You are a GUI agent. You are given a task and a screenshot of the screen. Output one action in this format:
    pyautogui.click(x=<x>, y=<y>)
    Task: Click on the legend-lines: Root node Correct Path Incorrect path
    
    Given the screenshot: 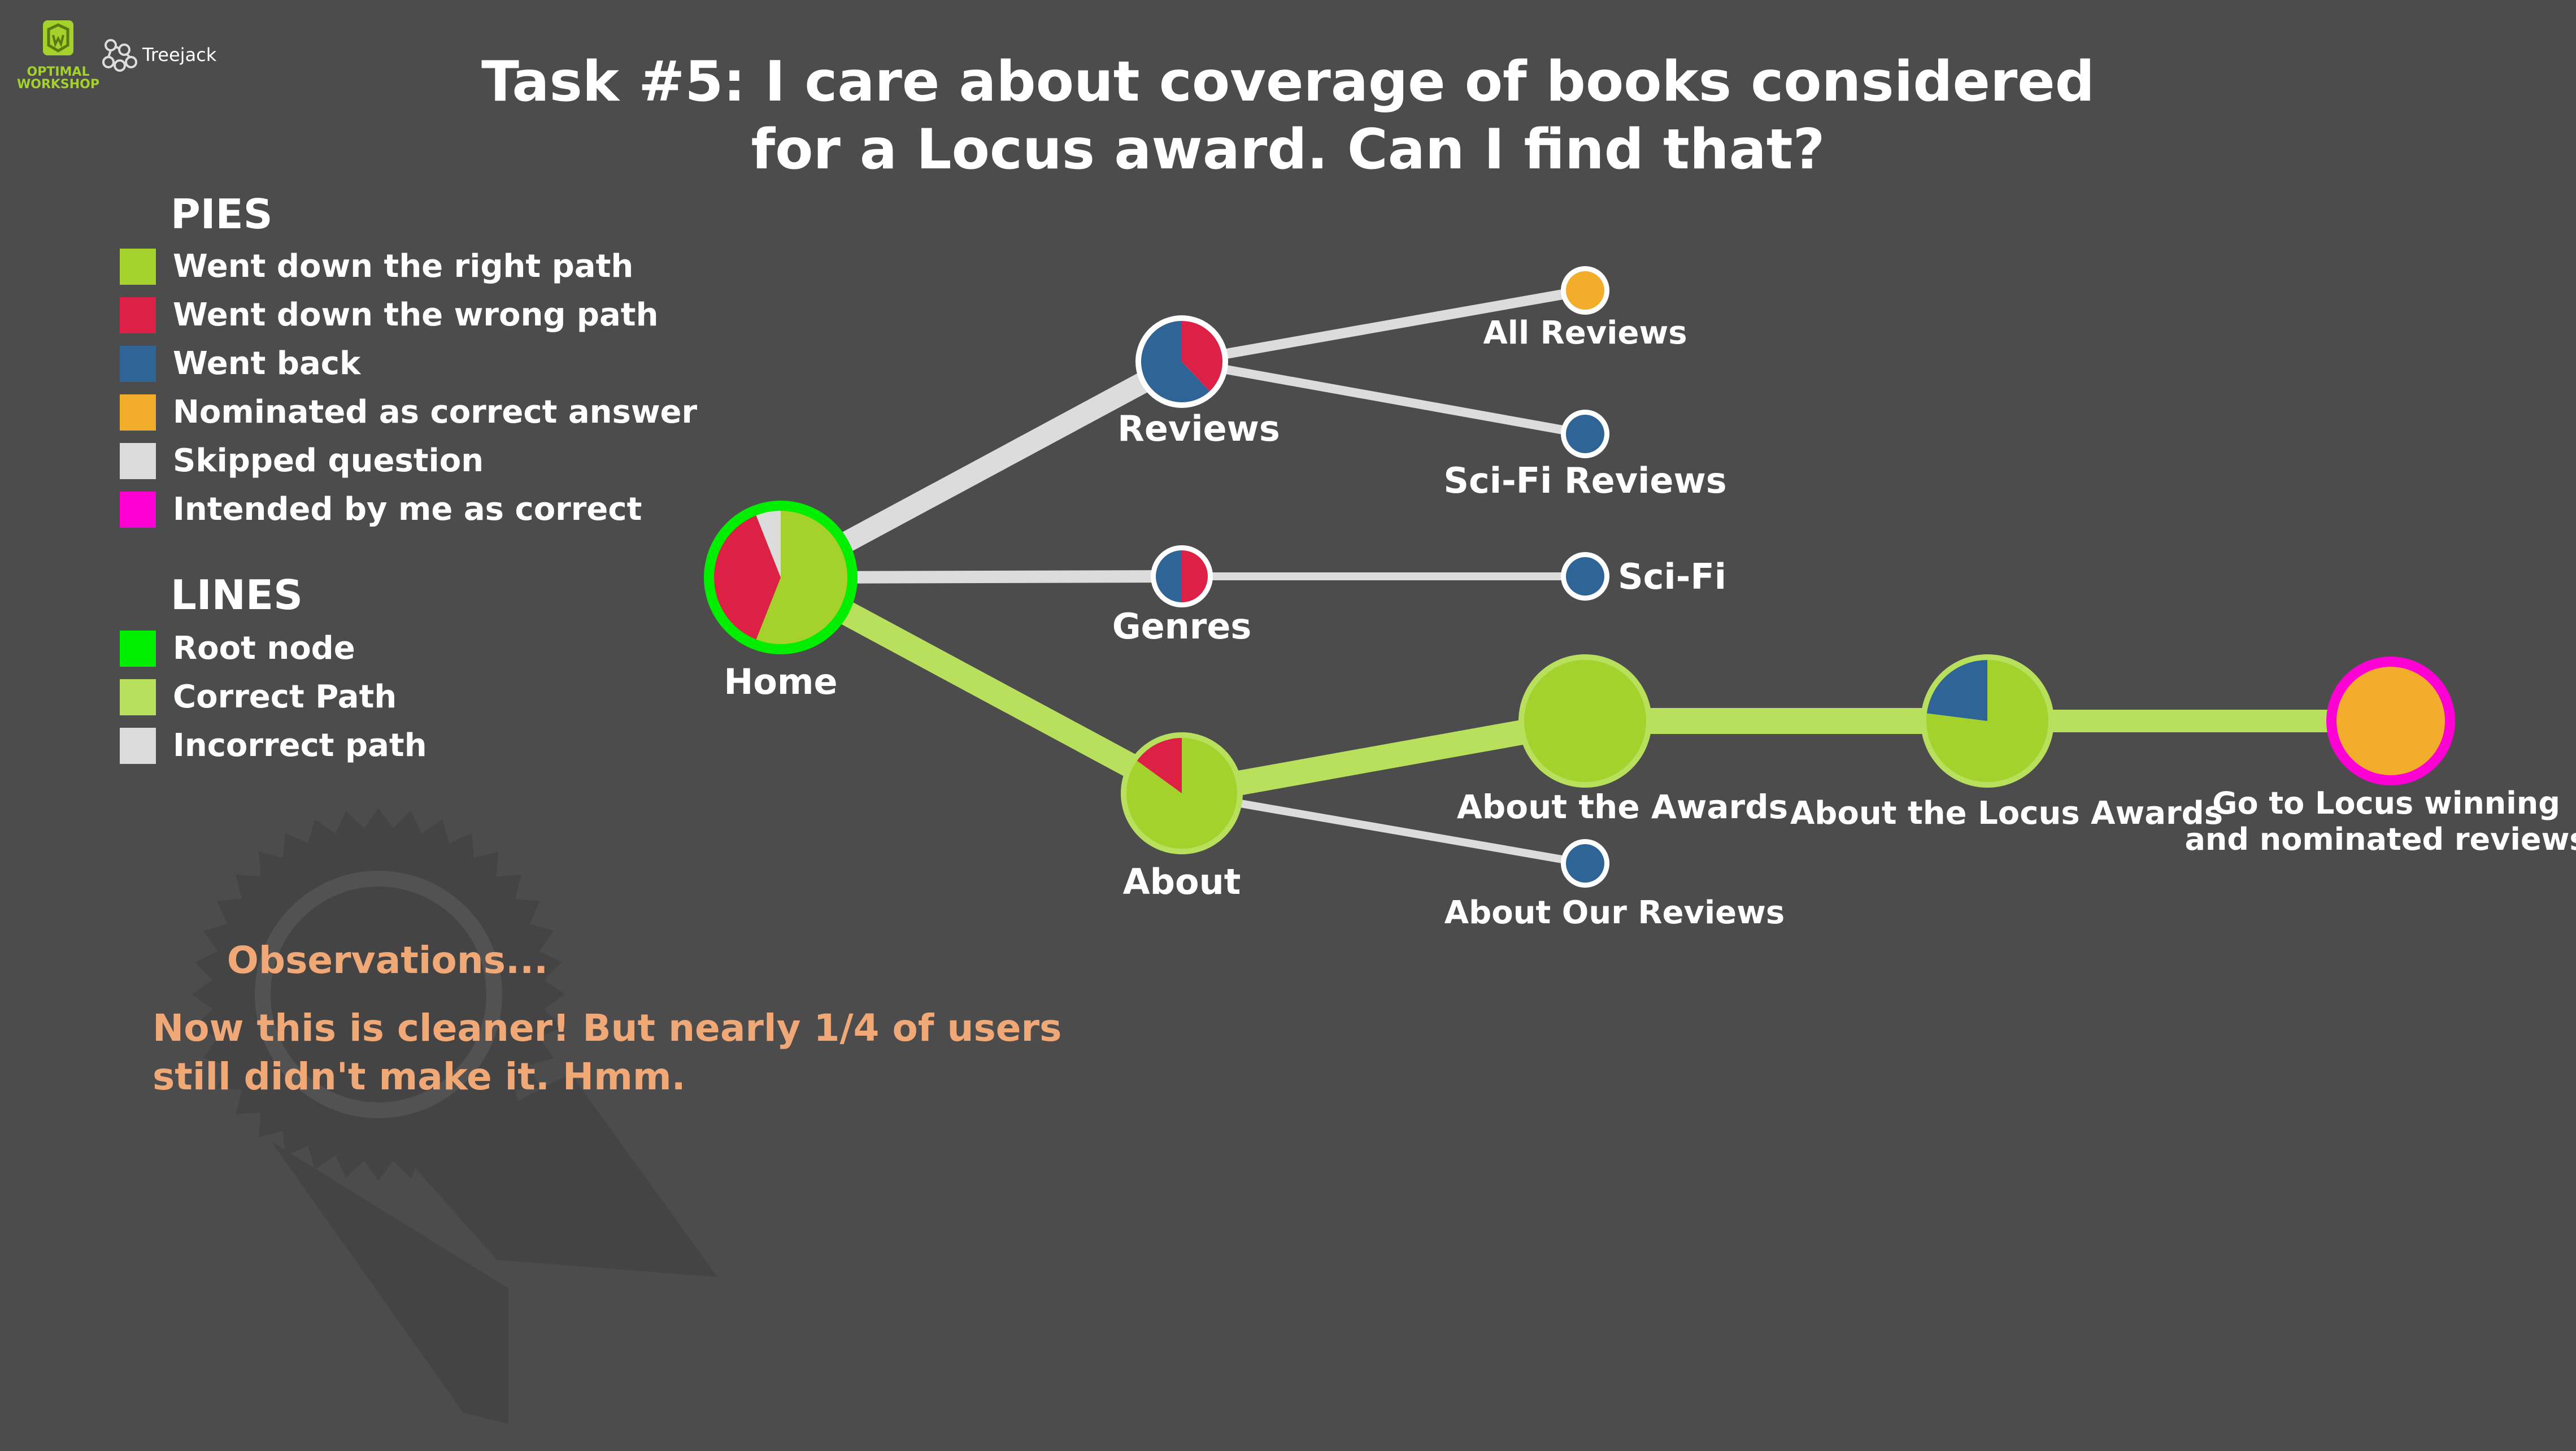 What is the action you would take?
    pyautogui.click(x=273, y=697)
    